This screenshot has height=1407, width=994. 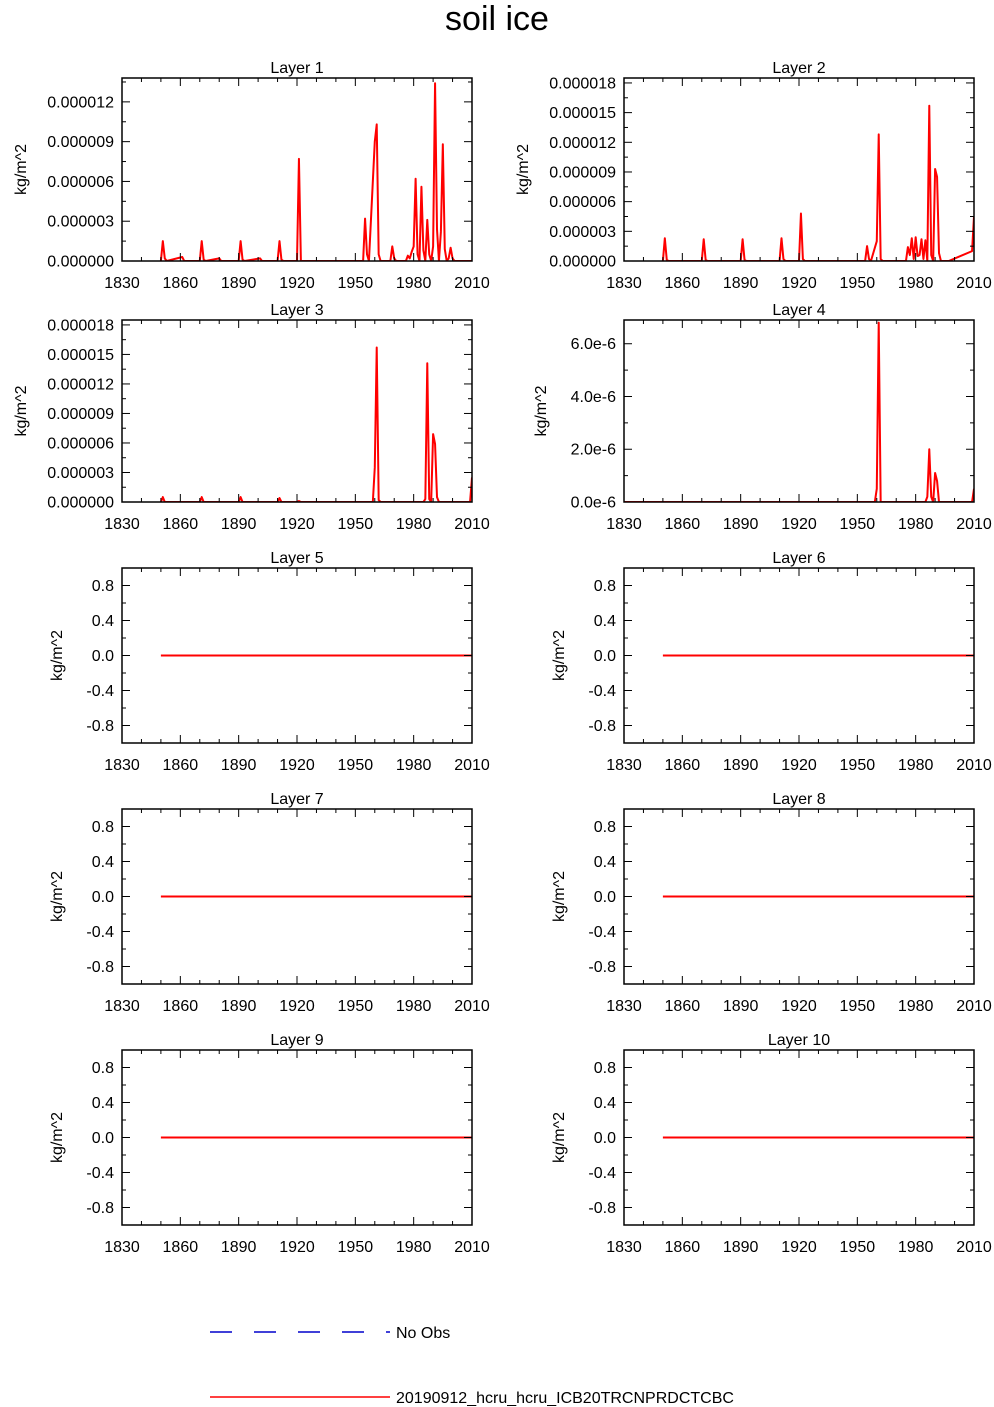 I want to click on x-tick-label-layer-5: 1830, so click(x=122, y=765).